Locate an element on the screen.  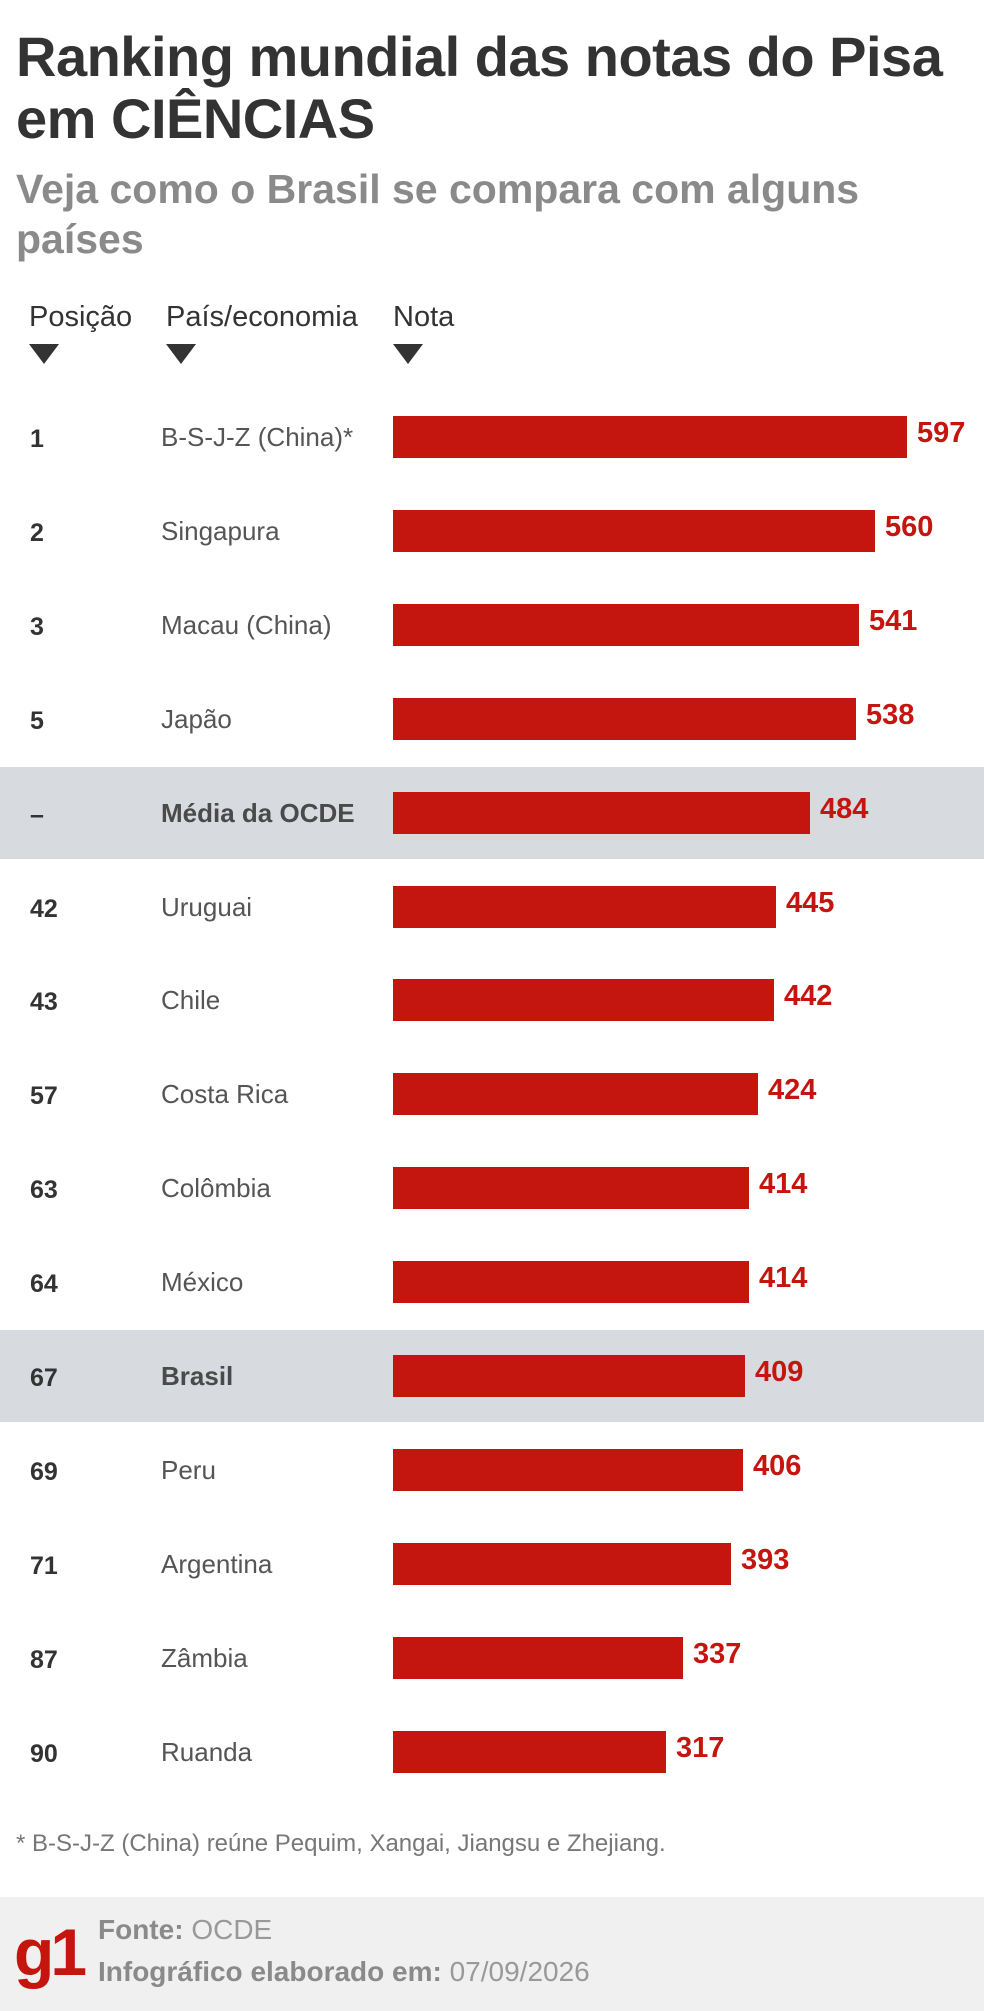
row-rank: 57 is located at coordinates (44, 1096).